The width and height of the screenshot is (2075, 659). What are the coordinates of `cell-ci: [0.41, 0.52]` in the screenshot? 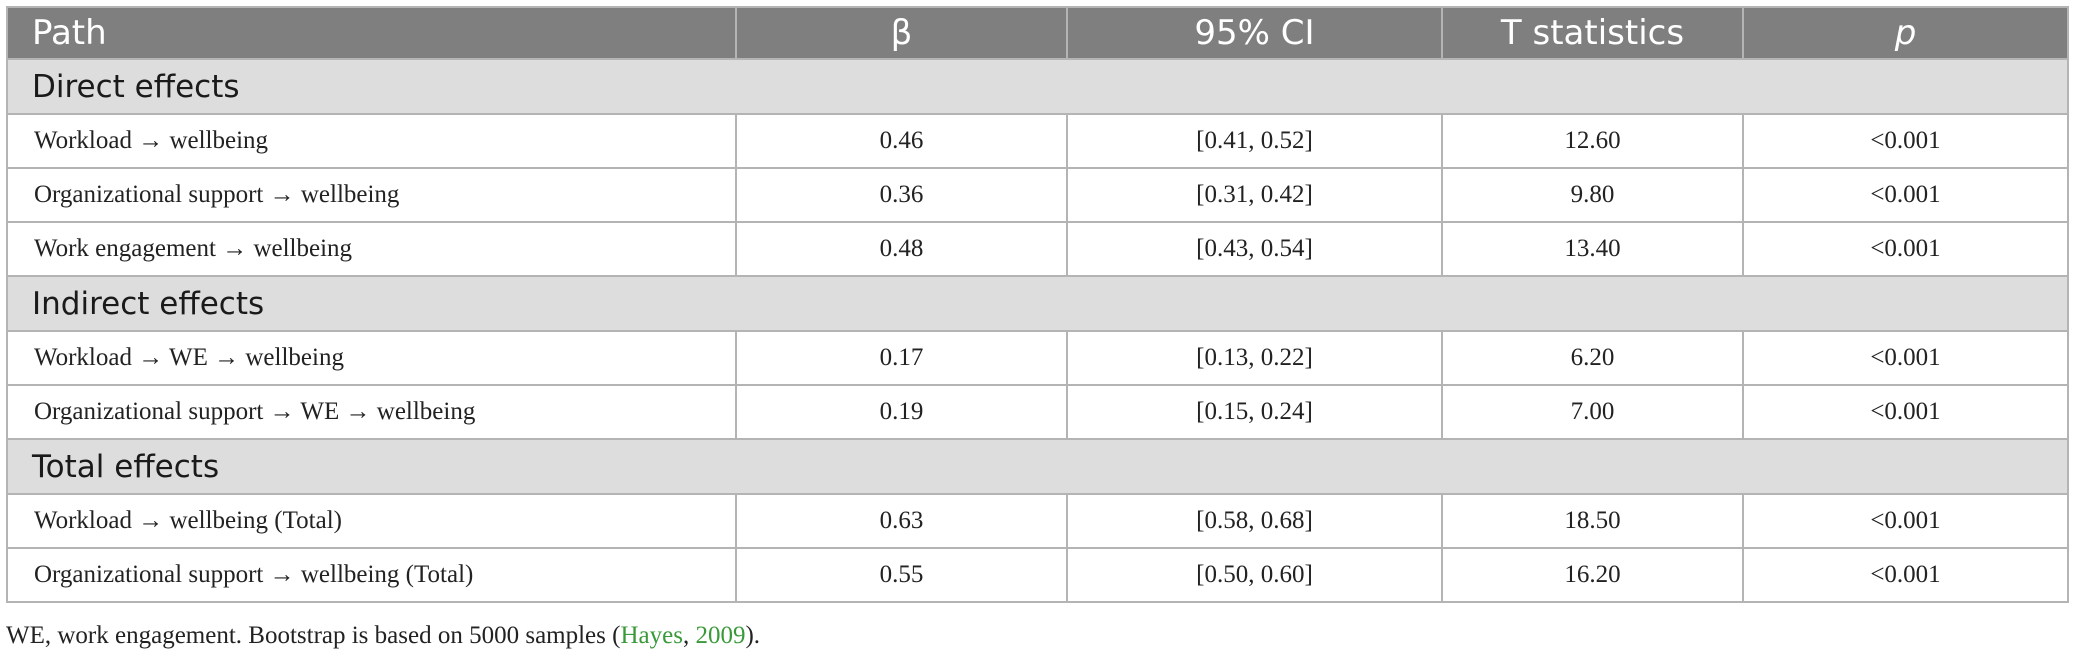 It's located at (1254, 141).